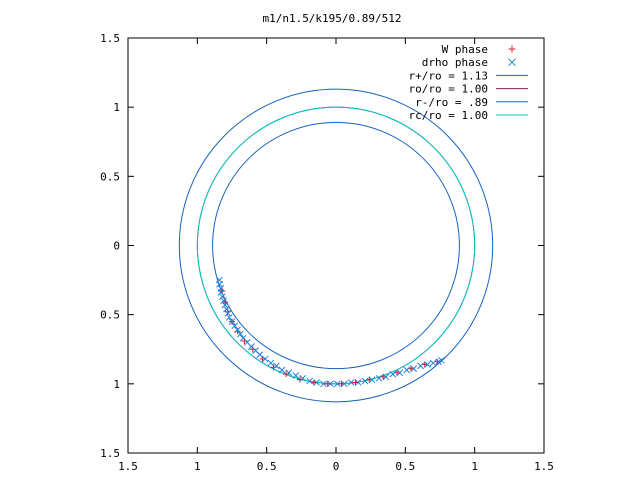 The width and height of the screenshot is (640, 480). Describe the element at coordinates (448, 115) in the screenshot. I see `legend-label: rc/ro = 1.00` at that location.